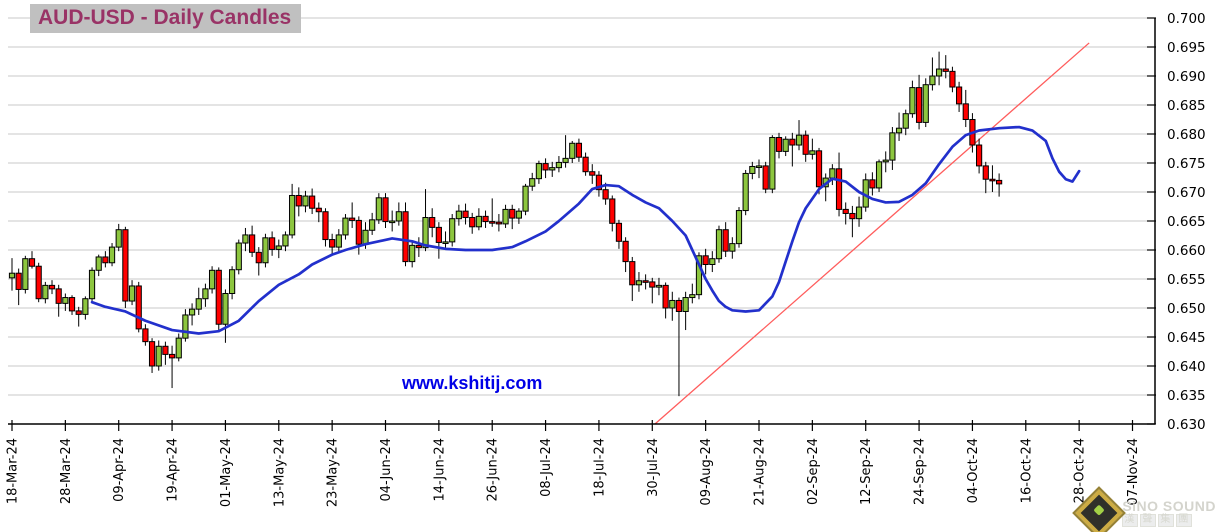  What do you see at coordinates (119, 470) in the screenshot?
I see `x-axis-label: 09-Apr-24` at bounding box center [119, 470].